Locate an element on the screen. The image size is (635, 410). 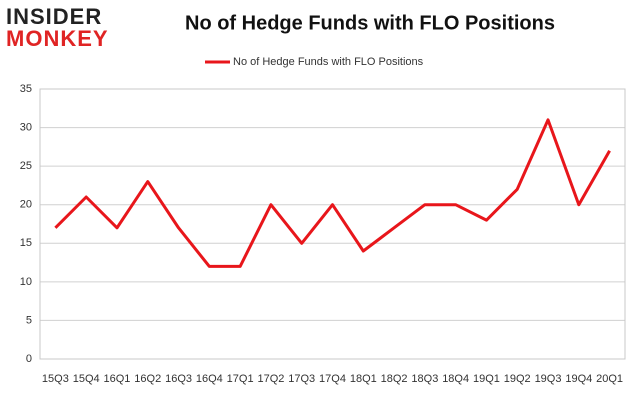
chart-title: No of Hedge Funds with FLO Positions is located at coordinates (370, 23).